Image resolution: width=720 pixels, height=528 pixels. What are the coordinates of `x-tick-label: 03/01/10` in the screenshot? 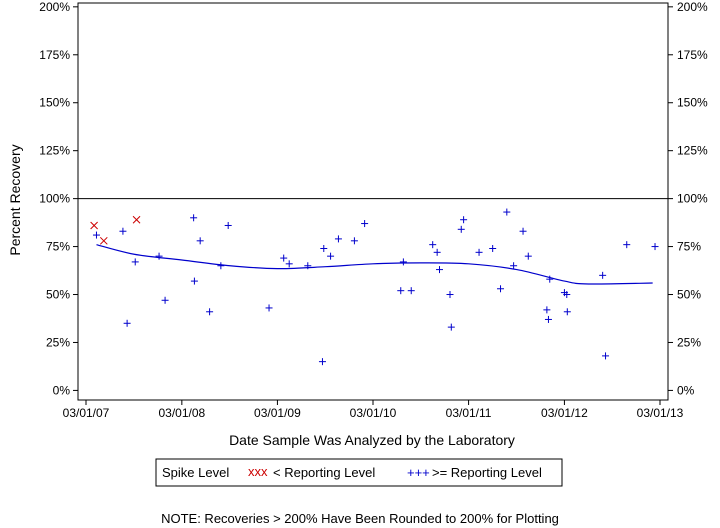 It's located at (373, 413).